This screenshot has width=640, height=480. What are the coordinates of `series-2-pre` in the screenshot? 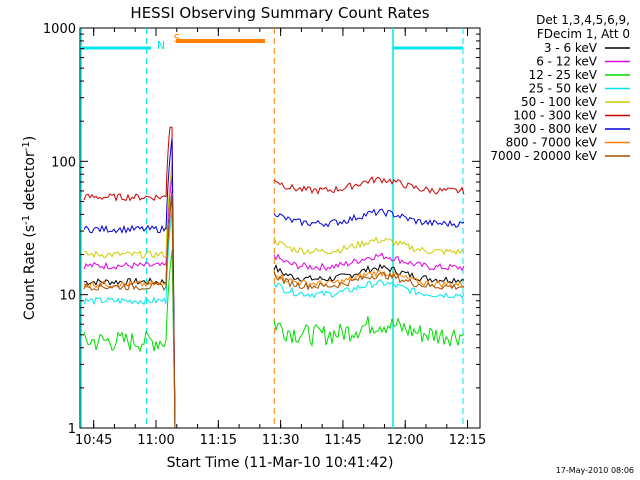 It's located at (129, 301).